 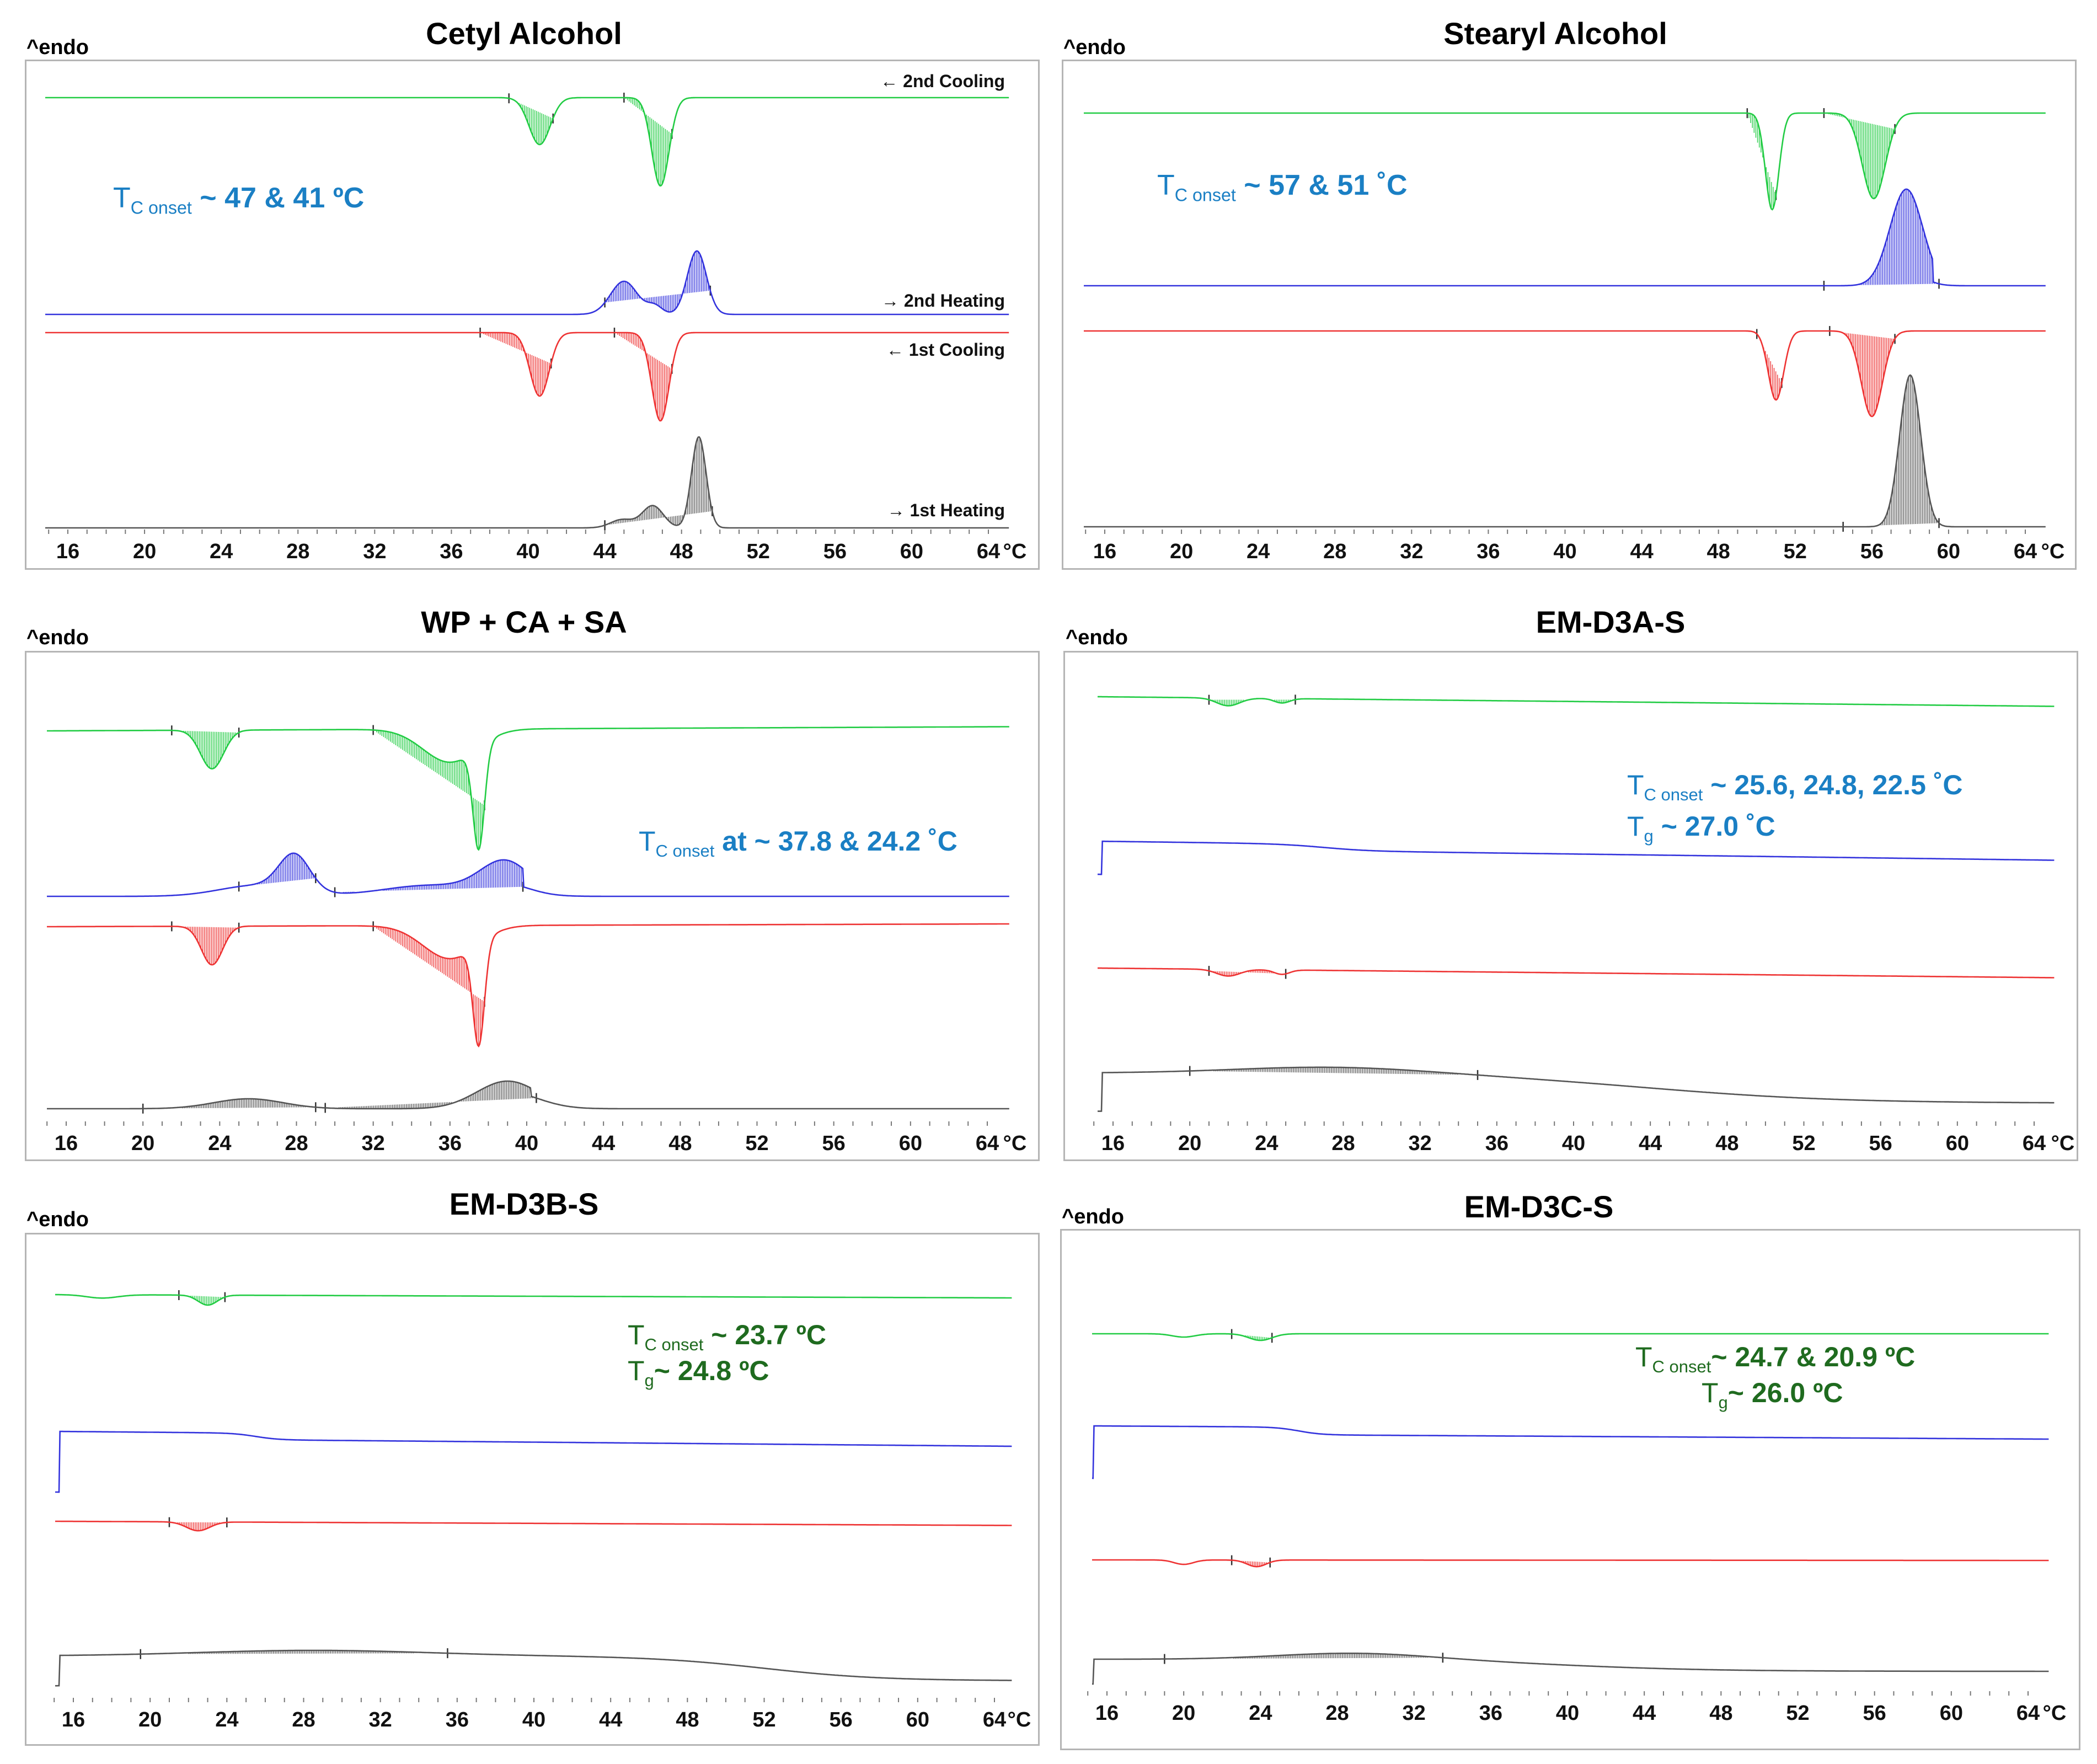 I want to click on tg-annotation: Tg ~ 27.0 ˚C, so click(x=1701, y=828).